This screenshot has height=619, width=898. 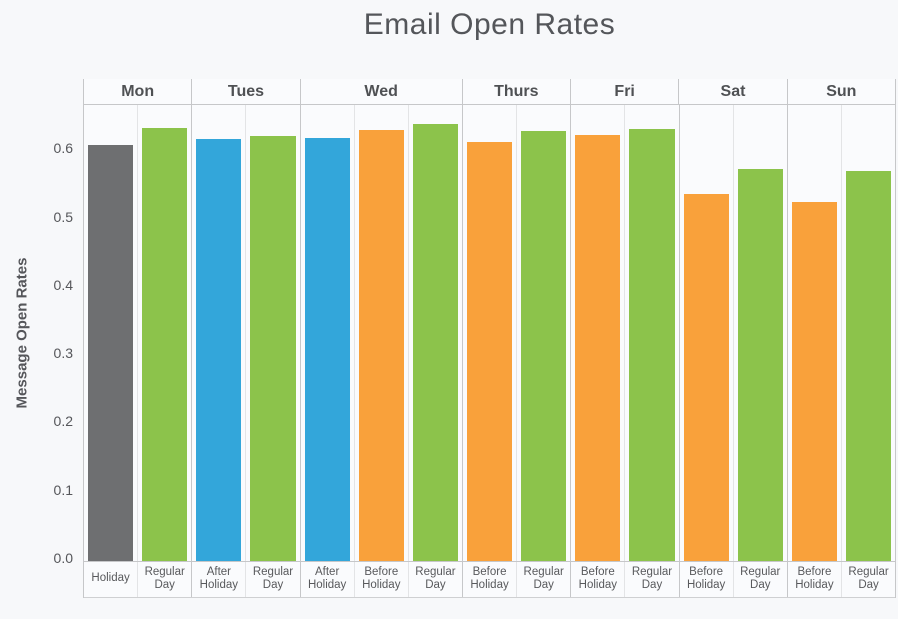 What do you see at coordinates (63, 284) in the screenshot?
I see `y-tick-0.4: 0.4` at bounding box center [63, 284].